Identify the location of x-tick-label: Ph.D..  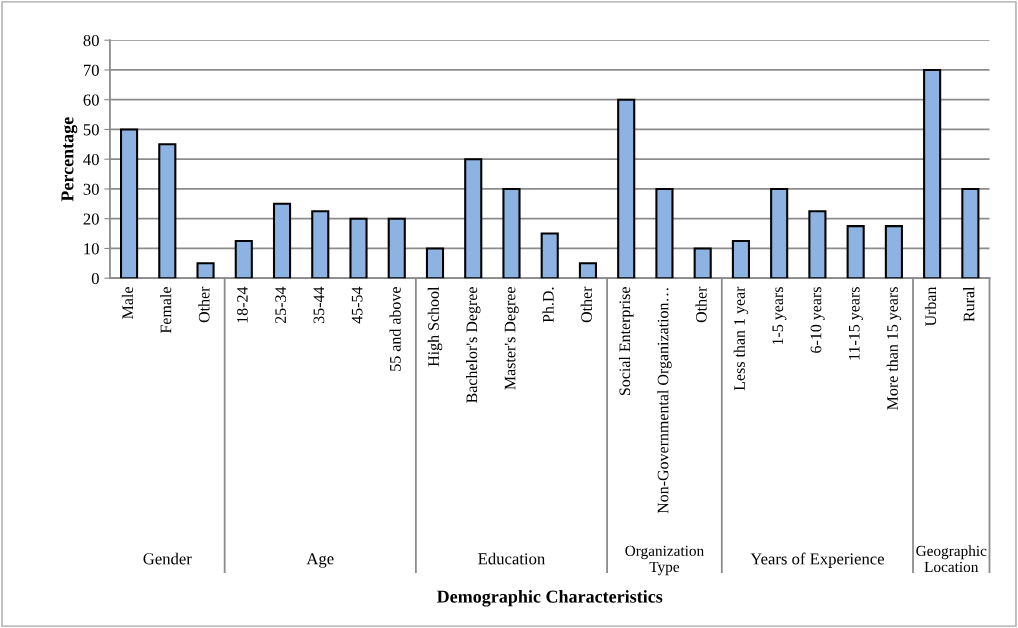
(548, 305).